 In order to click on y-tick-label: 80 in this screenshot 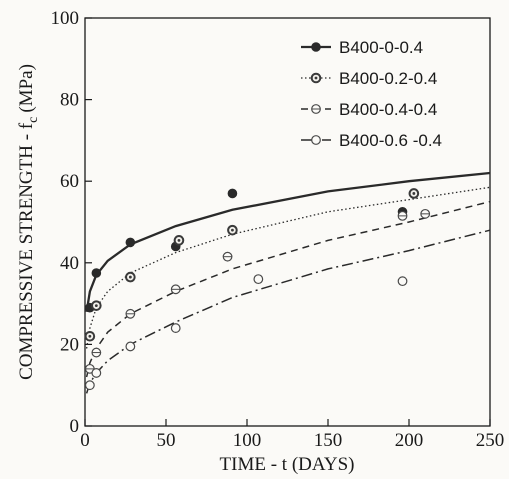, I will do `click(69, 100)`.